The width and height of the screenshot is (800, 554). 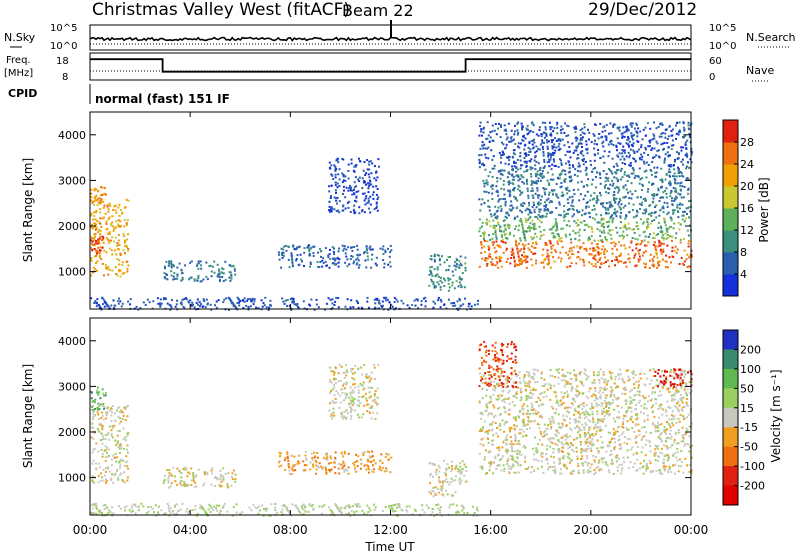 I want to click on colorbar-tick-label: 24, so click(x=747, y=164).